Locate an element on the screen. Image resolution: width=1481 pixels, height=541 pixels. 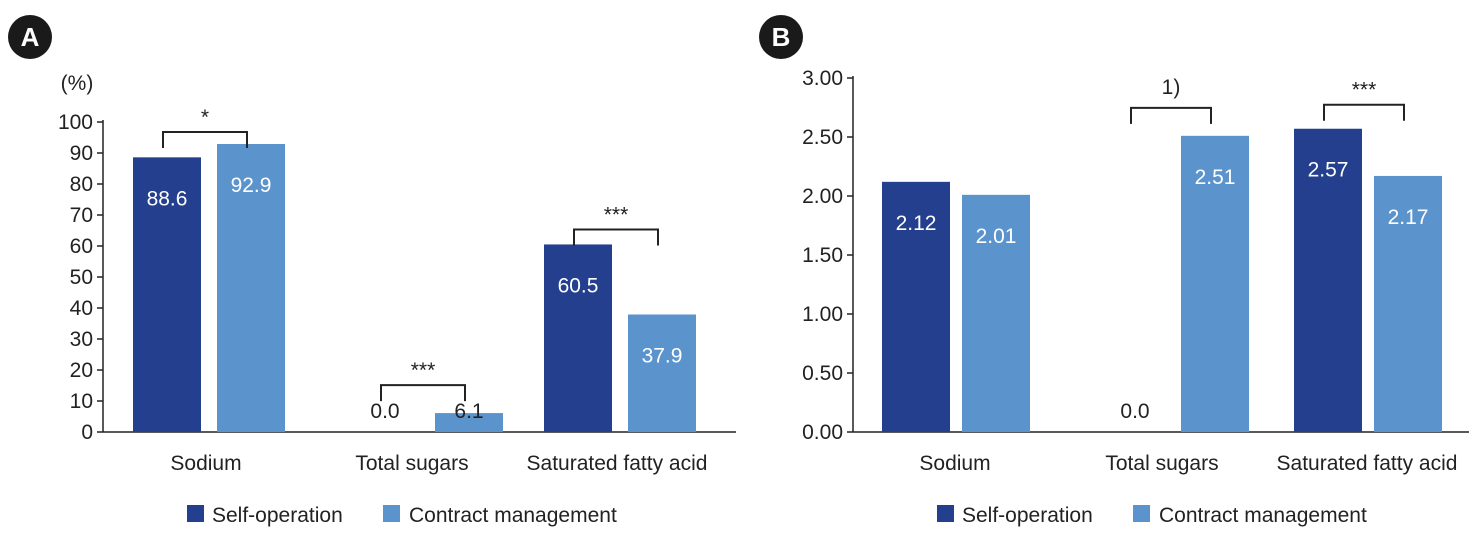
y-tick-label: 40 is located at coordinates (81, 308).